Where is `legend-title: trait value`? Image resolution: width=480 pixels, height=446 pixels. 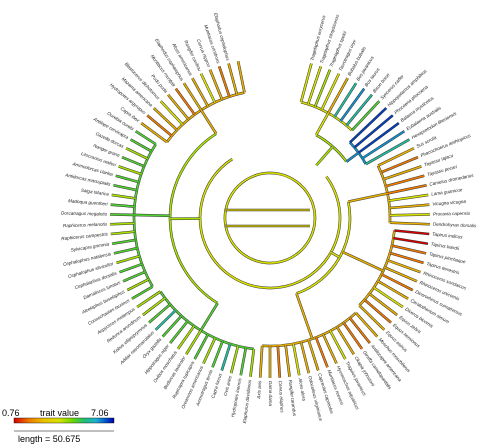
legend-title: trait value is located at coordinates (59, 413).